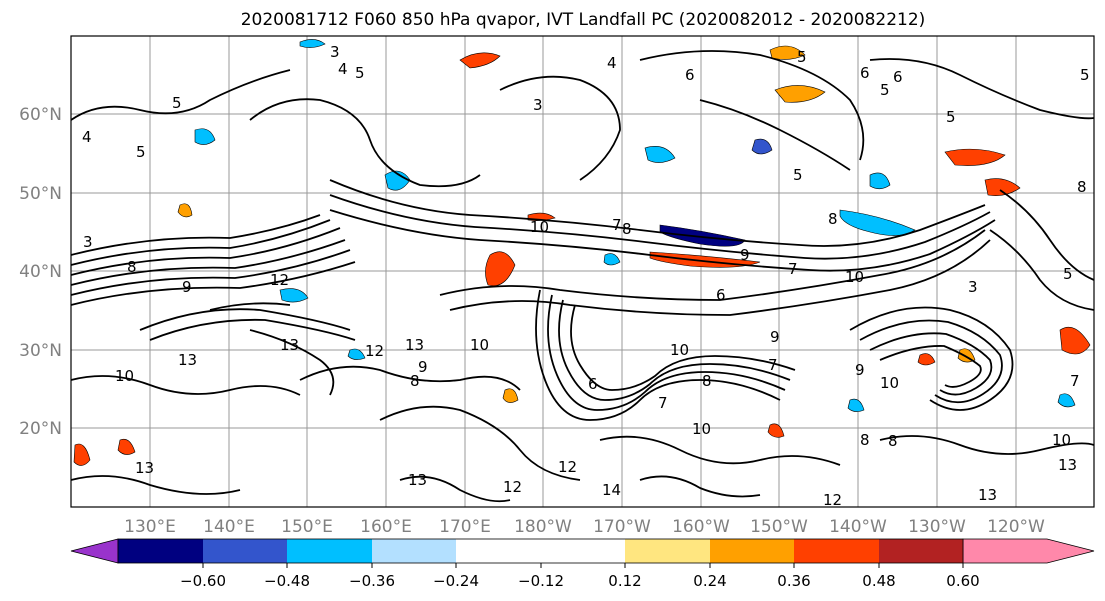  Describe the element at coordinates (307, 527) in the screenshot. I see `lon-label: 150°E` at that location.